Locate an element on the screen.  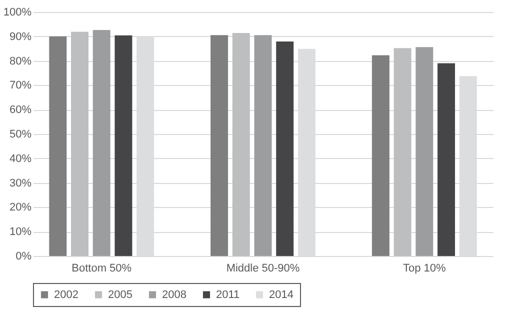
y-tick-label: 90% is located at coordinates (20, 36).